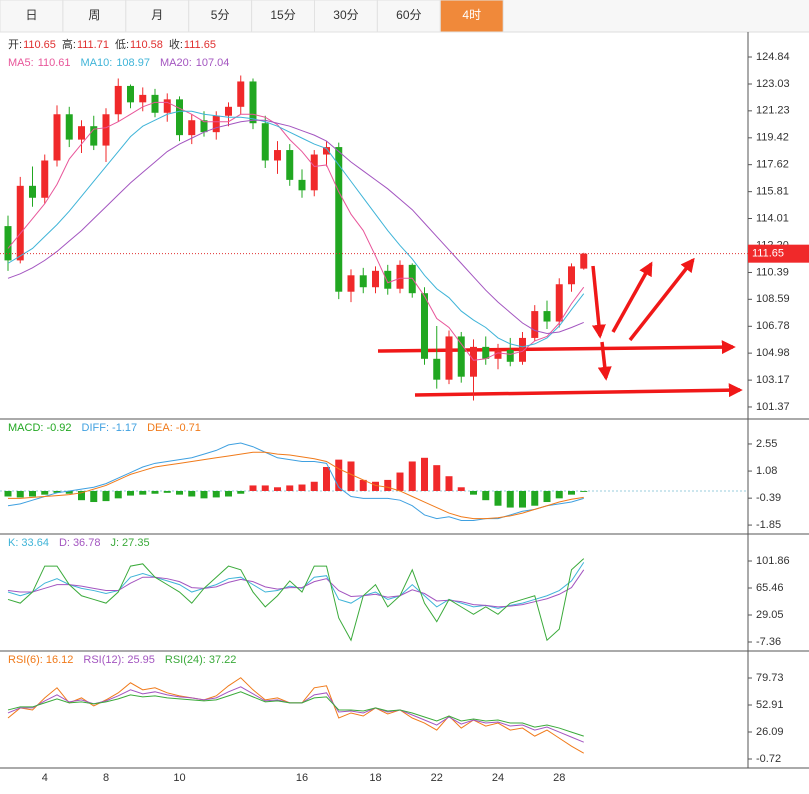  What do you see at coordinates (773, 380) in the screenshot?
I see `y-tick-label: 103.17` at bounding box center [773, 380].